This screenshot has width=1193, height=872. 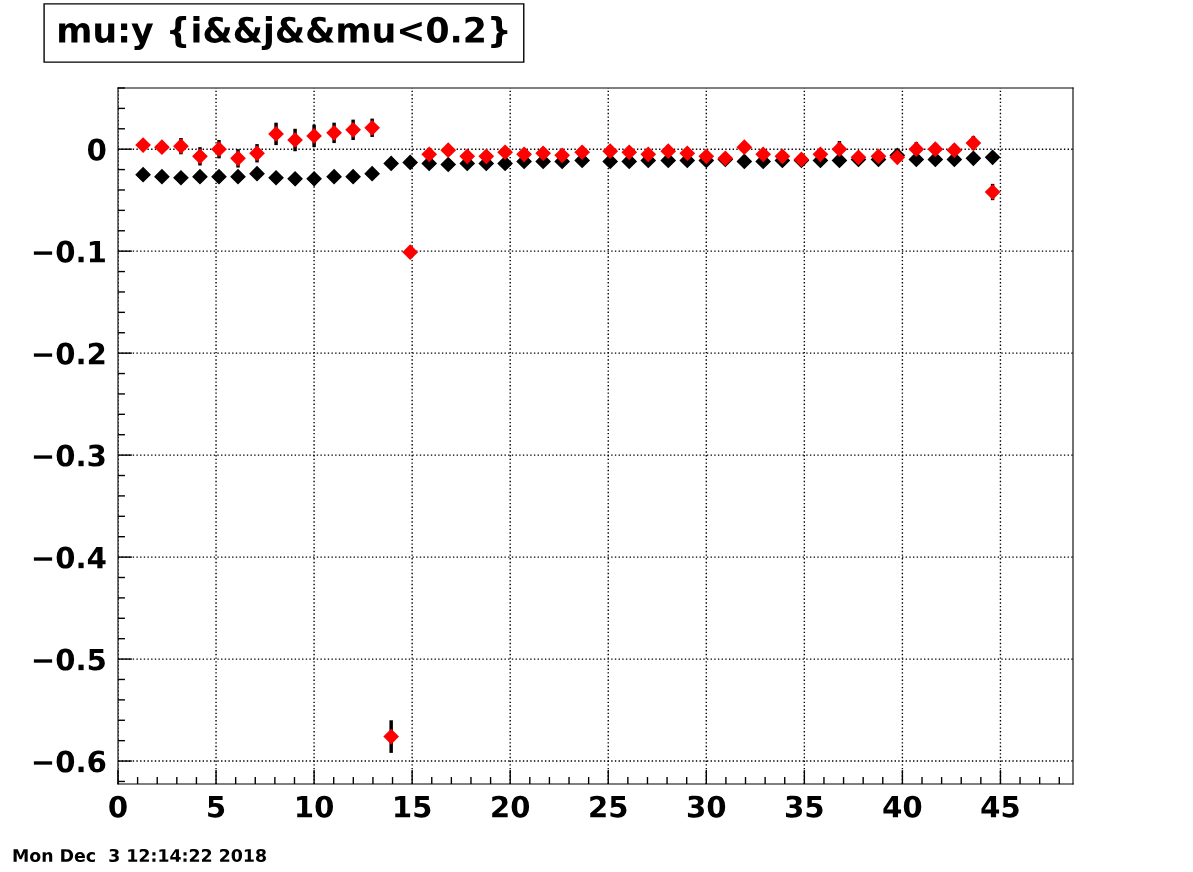 What do you see at coordinates (139, 855) in the screenshot?
I see `text: Mon Dec 3 12:14:22 2018` at bounding box center [139, 855].